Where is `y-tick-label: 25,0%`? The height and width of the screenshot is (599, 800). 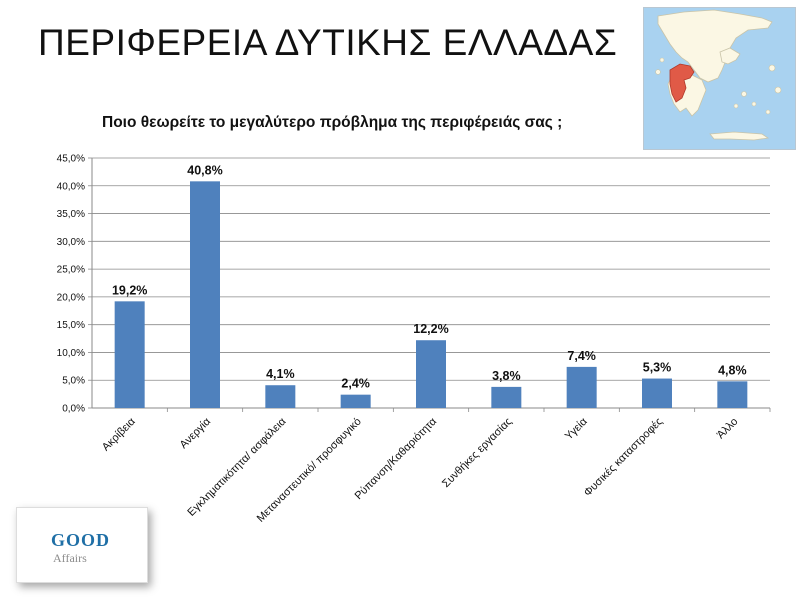 y-tick-label: 25,0% is located at coordinates (71, 270).